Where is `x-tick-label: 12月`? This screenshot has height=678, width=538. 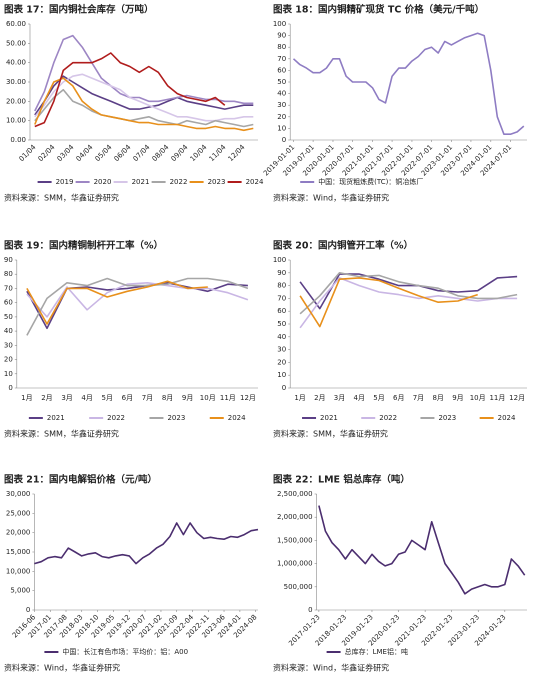
x-tick-label: 12月 is located at coordinates (517, 398).